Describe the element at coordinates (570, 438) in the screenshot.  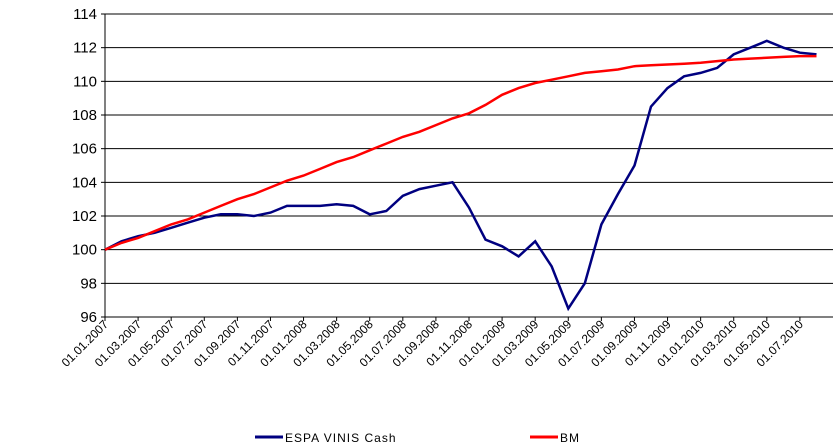
I see `legend-label: BM` at that location.